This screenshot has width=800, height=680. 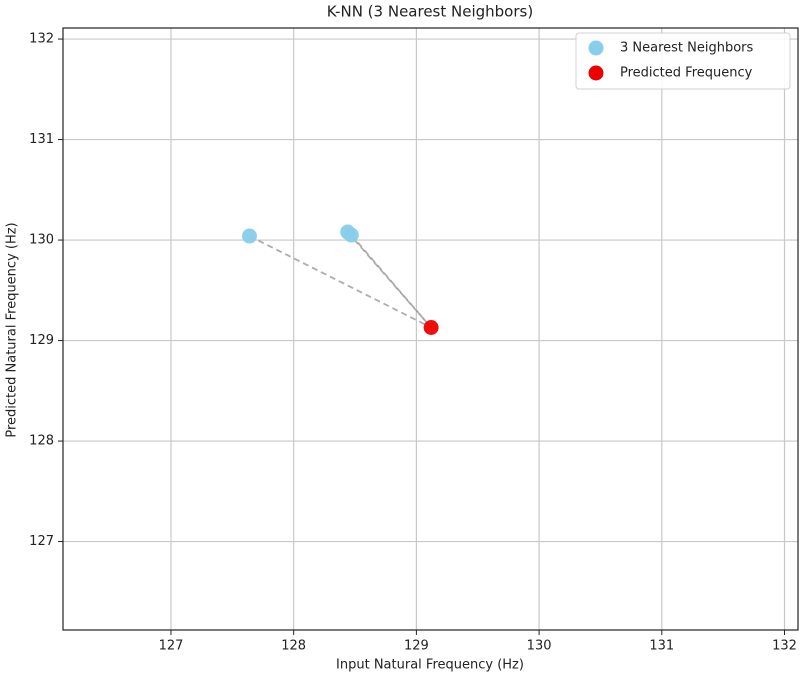 I want to click on x-tick-label: 132, so click(x=784, y=646).